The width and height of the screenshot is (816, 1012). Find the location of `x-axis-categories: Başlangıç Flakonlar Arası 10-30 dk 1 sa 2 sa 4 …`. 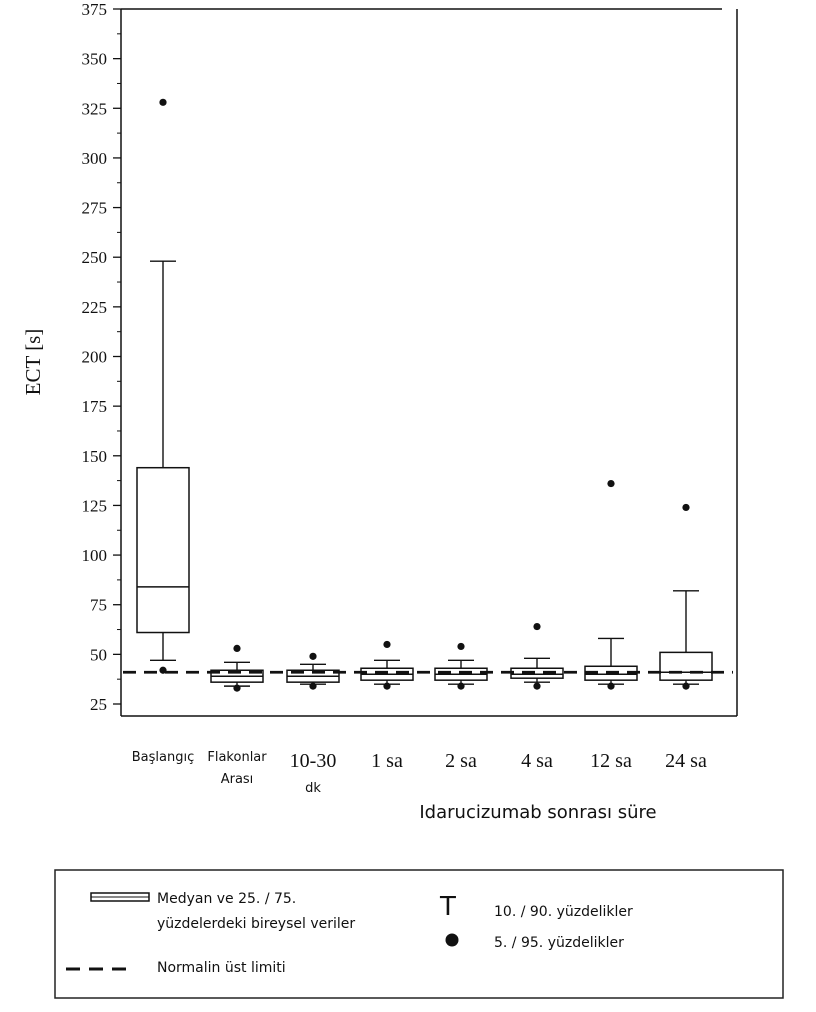

x-axis-categories: Başlangıç Flakonlar Arası 10-30 dk 1 sa 2 sa 4 … is located at coordinates (419, 773).